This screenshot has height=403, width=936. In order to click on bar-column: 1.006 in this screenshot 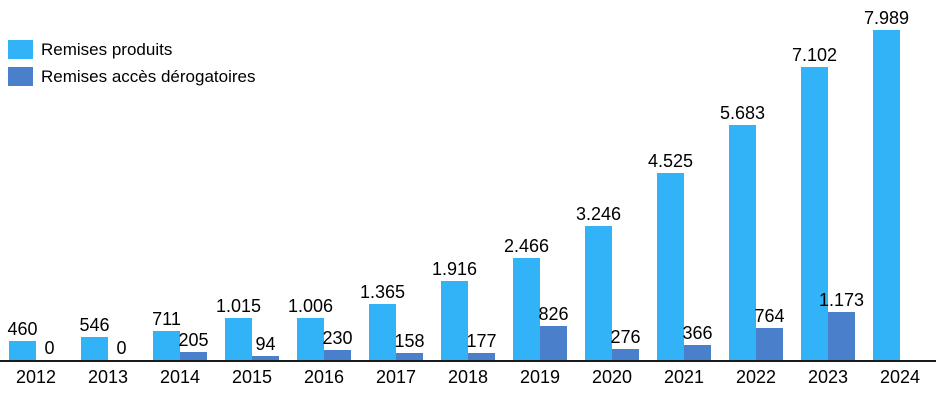, I will do `click(310, 328)`.